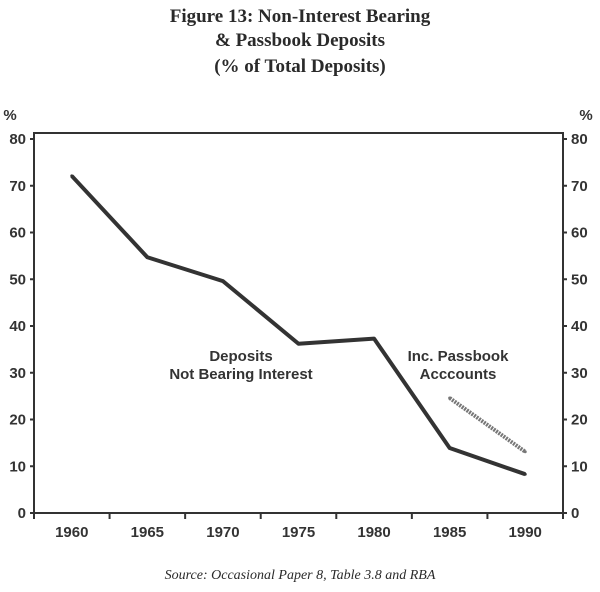 This screenshot has width=600, height=592. I want to click on y-tick-label-right: 60, so click(579, 233).